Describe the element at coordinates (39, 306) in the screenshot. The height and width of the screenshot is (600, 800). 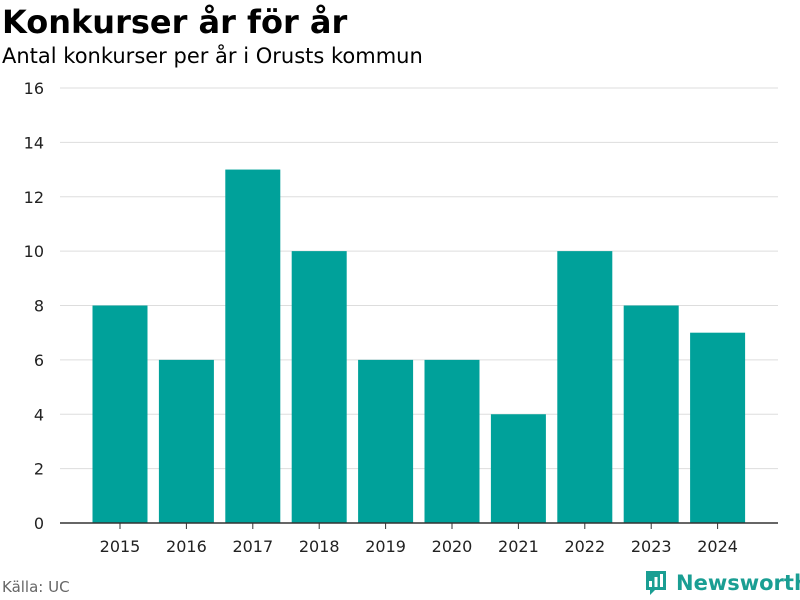
I see `y-tick-label: 8` at that location.